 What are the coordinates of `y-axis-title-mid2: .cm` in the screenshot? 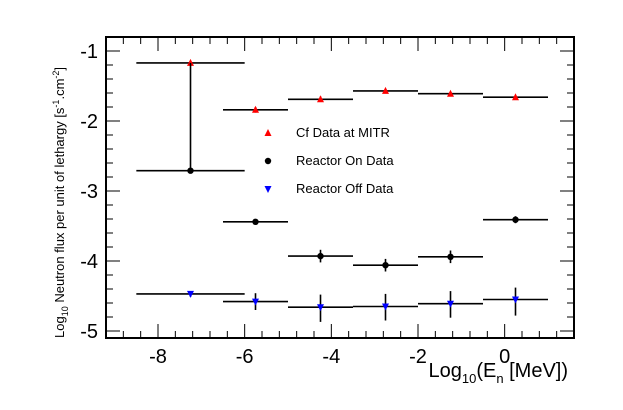 It's located at (59, 89).